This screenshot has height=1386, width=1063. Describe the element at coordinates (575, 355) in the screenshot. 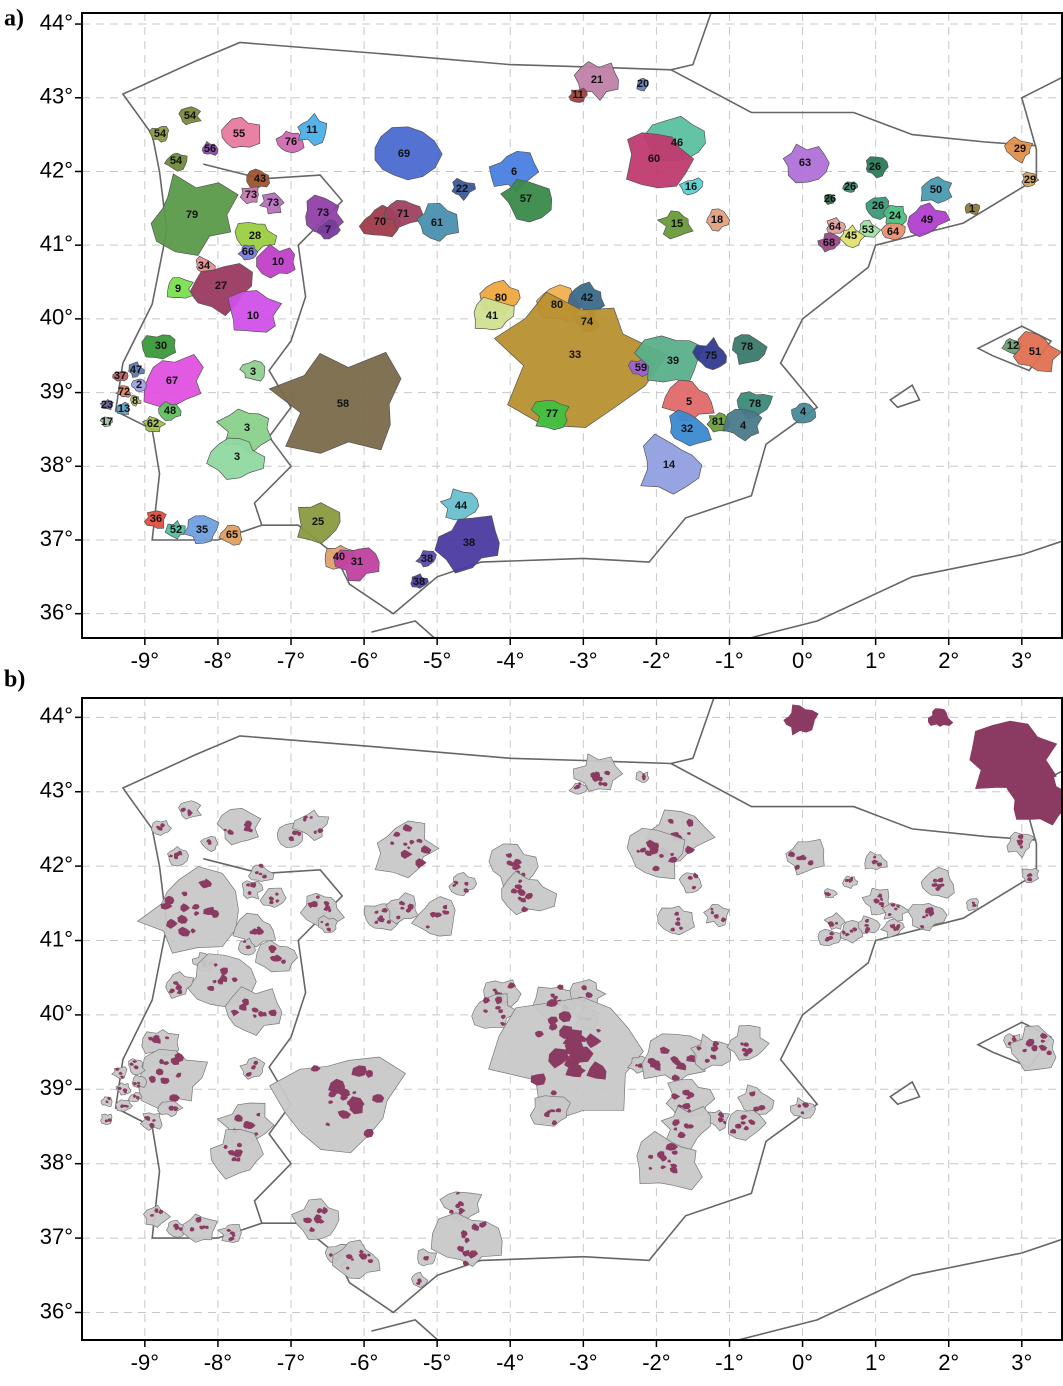

I see `region-label: 33` at that location.